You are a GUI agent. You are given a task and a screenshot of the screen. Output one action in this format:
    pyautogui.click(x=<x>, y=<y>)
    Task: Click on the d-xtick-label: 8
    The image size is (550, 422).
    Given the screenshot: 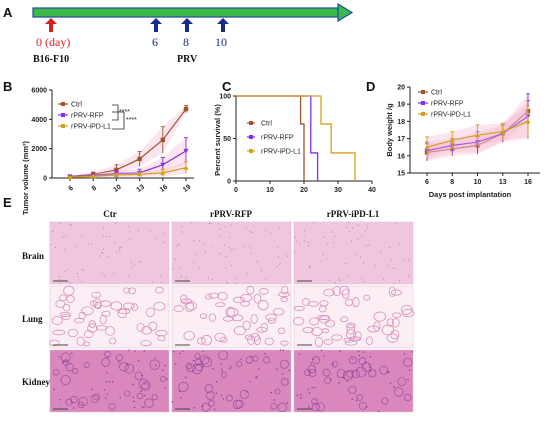 What is the action you would take?
    pyautogui.click(x=452, y=182)
    